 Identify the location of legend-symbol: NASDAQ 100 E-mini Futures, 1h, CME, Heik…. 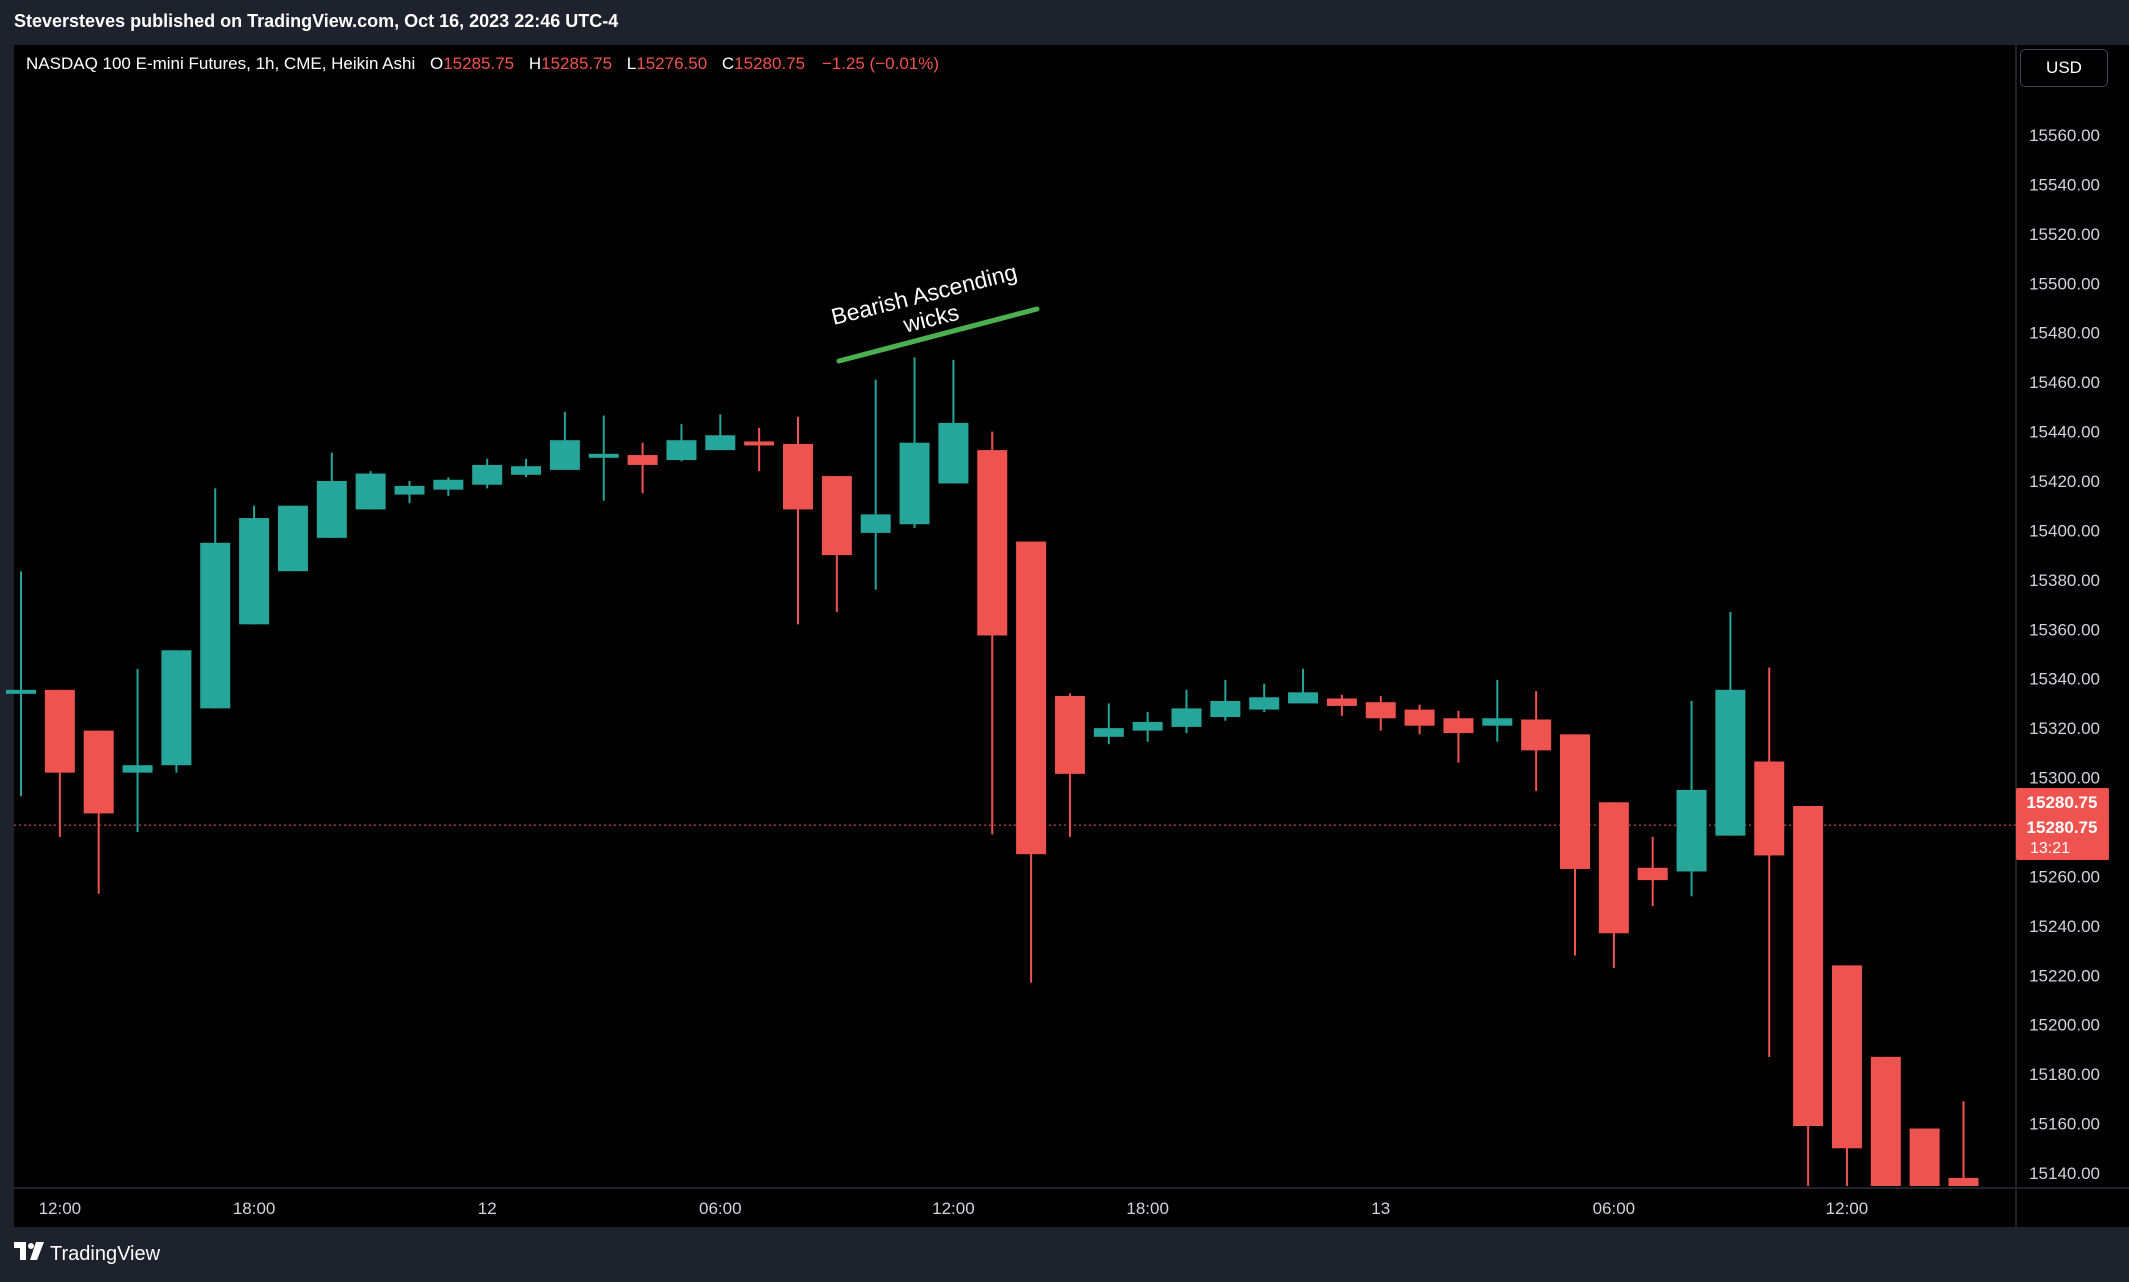
(220, 63).